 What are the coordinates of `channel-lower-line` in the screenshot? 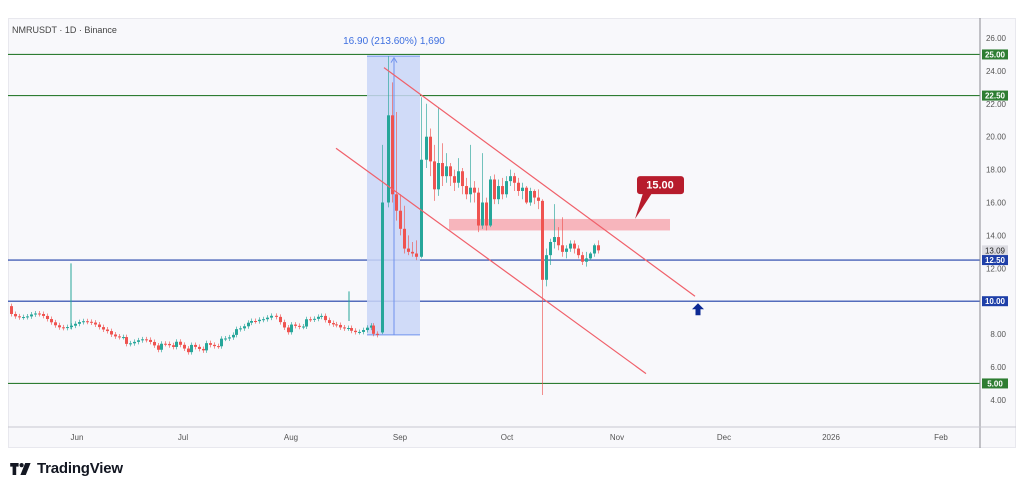 It's located at (491, 261).